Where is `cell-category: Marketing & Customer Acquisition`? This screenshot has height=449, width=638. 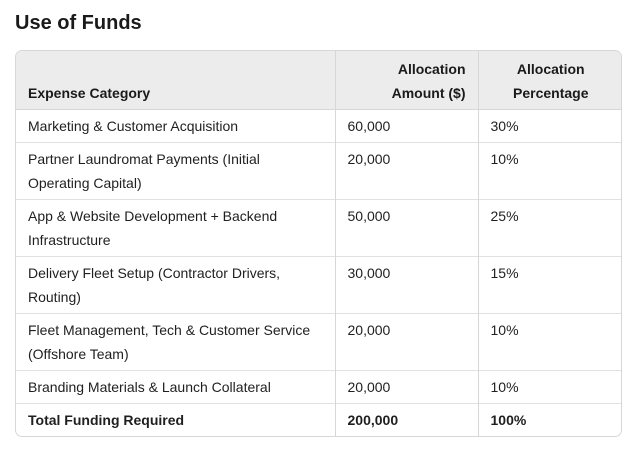
cell-category: Marketing & Customer Acquisition is located at coordinates (133, 126).